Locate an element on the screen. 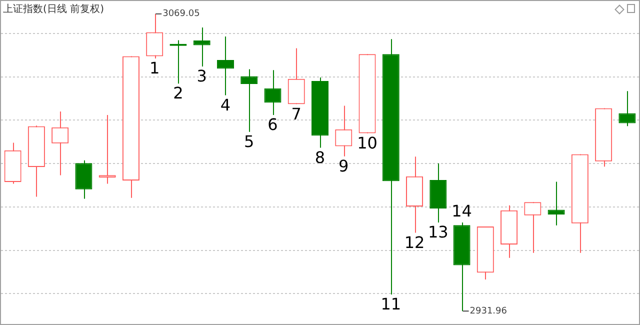 Image resolution: width=640 pixels, height=325 pixels. text: 3 is located at coordinates (201, 76).